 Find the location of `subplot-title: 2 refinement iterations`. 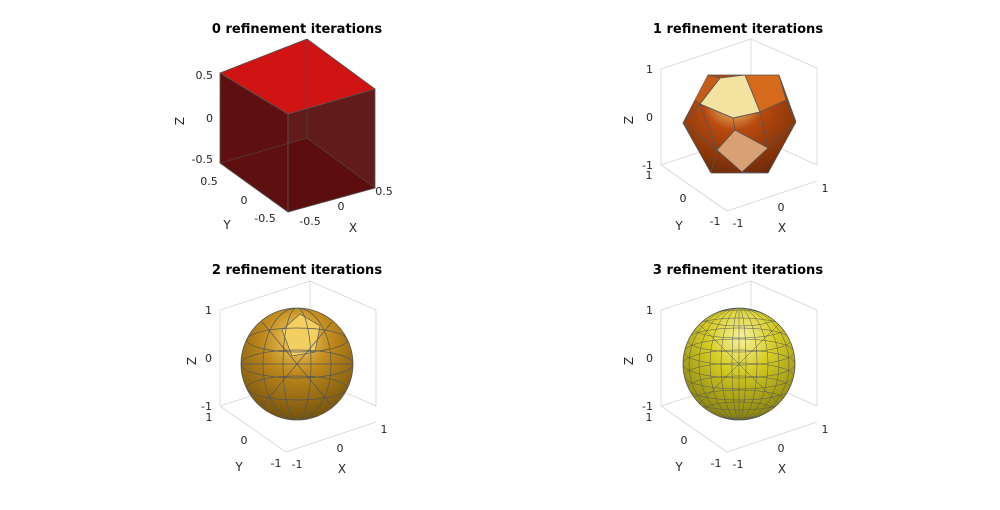

subplot-title: 2 refinement iterations is located at coordinates (297, 270).